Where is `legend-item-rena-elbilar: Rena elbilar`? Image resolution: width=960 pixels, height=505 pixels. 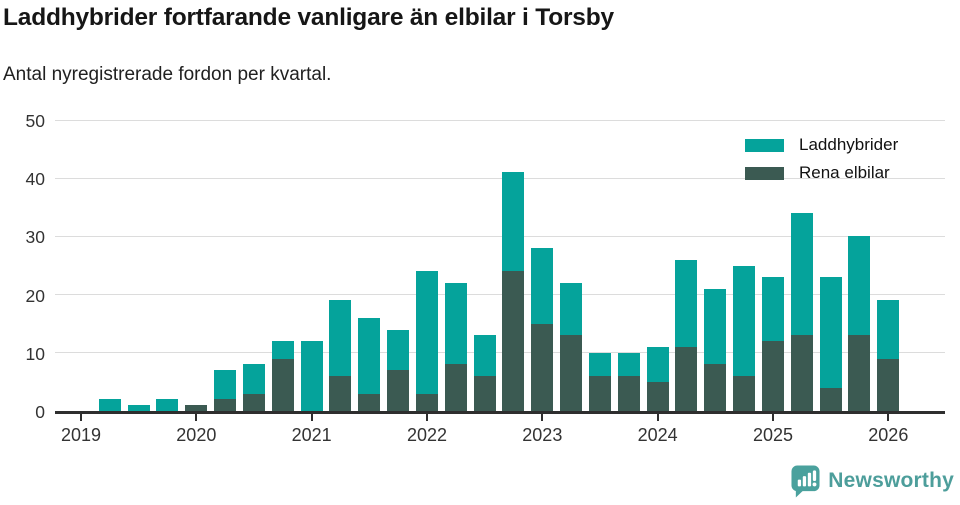 legend-item-rena-elbilar: Rena elbilar is located at coordinates (821, 173).